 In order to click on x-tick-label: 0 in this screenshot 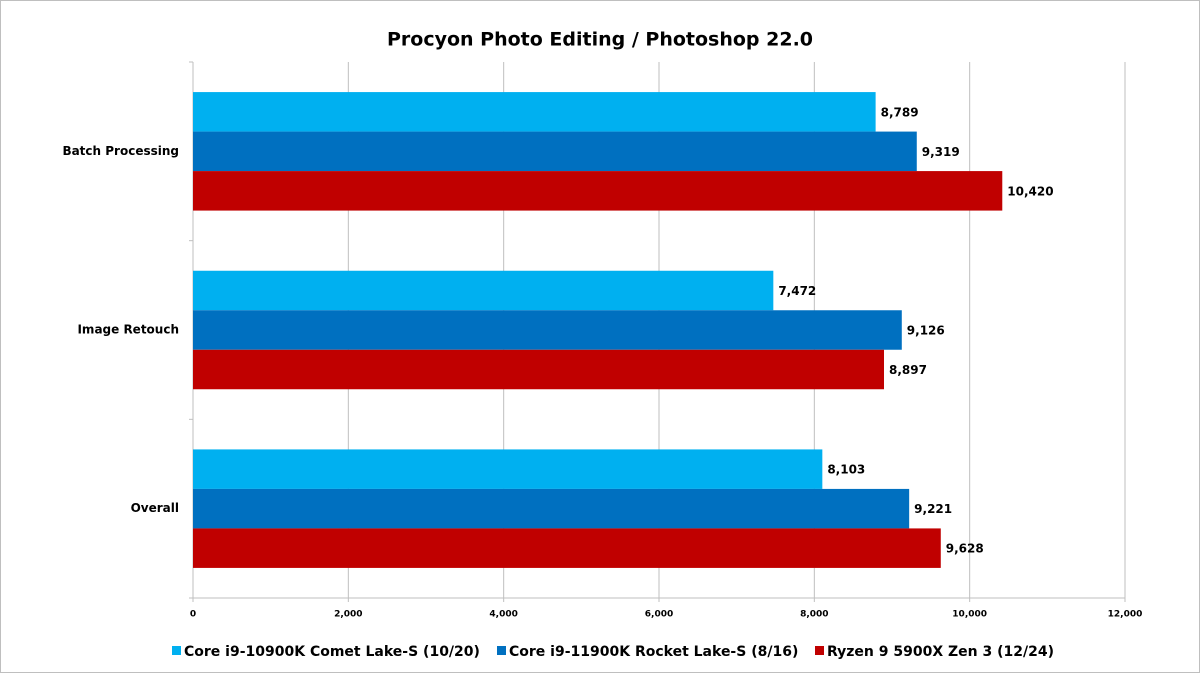, I will do `click(193, 615)`.